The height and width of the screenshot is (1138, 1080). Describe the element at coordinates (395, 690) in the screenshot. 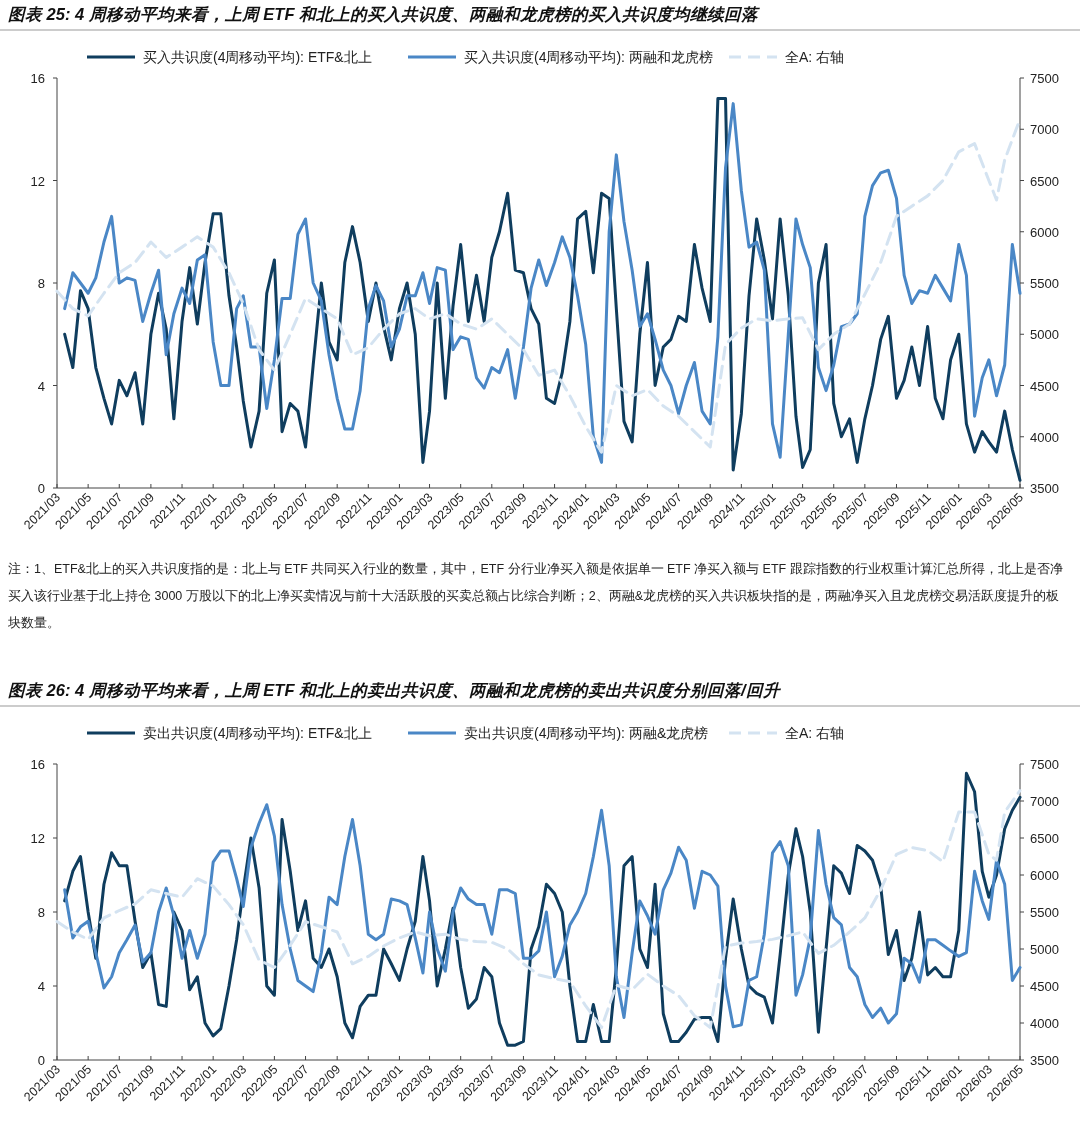

I see `chart-title: 图表 26: 4 周移动平均来看，上周 ETF 和北上的卖出共识度、两融和龙虎榜的卖出共识度分别回落/回升` at that location.